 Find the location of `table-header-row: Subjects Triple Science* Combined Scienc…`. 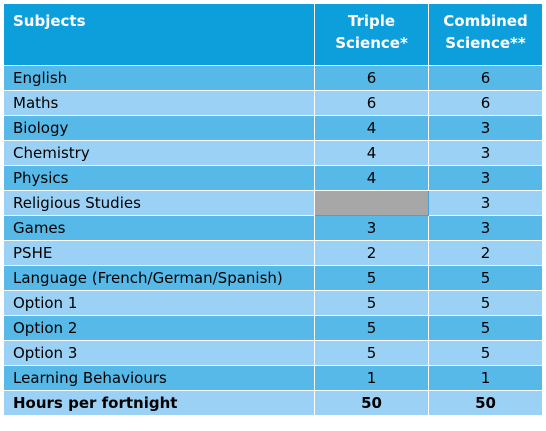

table-header-row: Subjects Triple Science* Combined Scienc… is located at coordinates (273, 34).